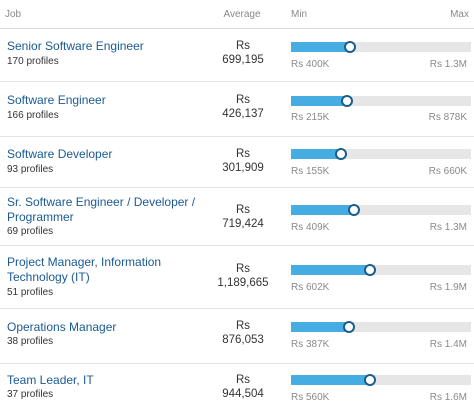 The width and height of the screenshot is (474, 419). What do you see at coordinates (243, 161) in the screenshot?
I see `average-salary: Rs 301,909` at bounding box center [243, 161].